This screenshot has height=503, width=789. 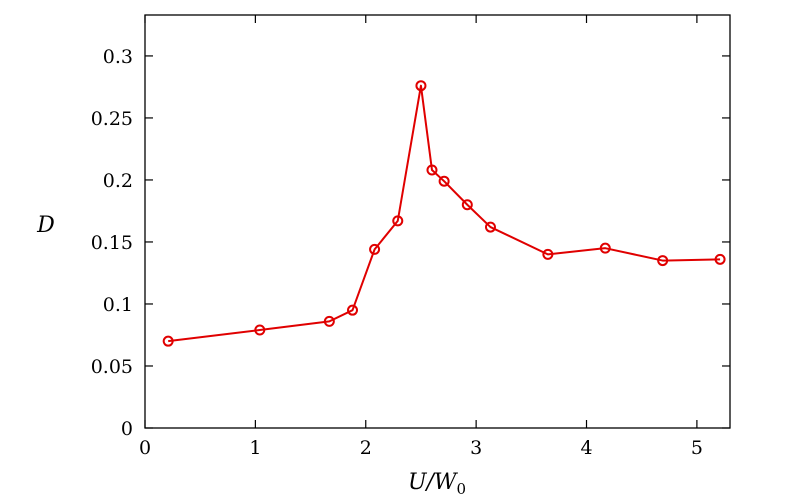 What do you see at coordinates (145, 448) in the screenshot?
I see `x-tick-label: 0` at bounding box center [145, 448].